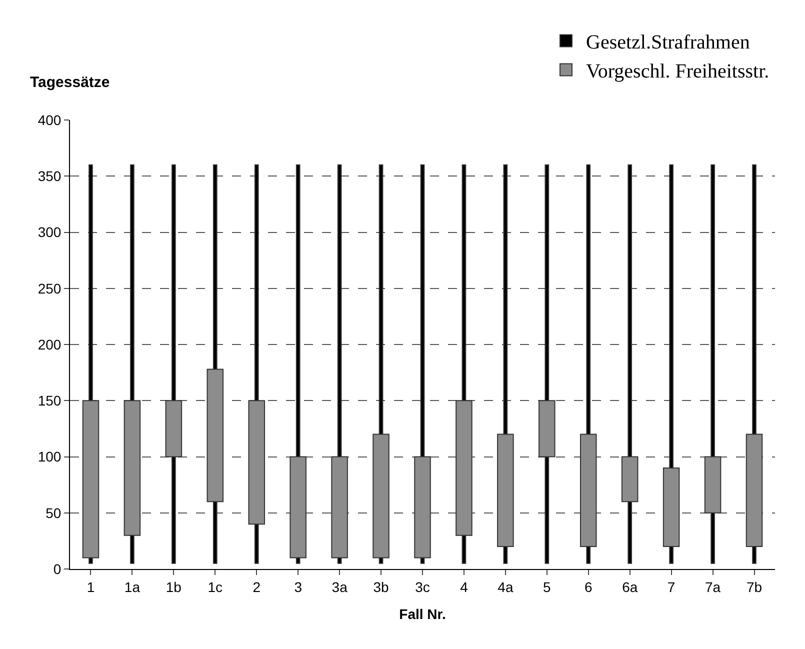  I want to click on x-tick-label: 7a, so click(713, 586).